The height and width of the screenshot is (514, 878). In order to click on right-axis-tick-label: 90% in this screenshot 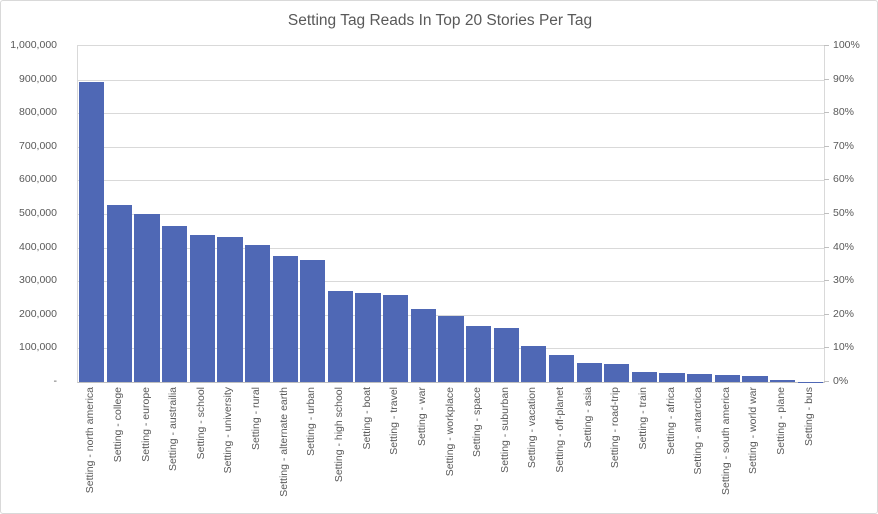, I will do `click(844, 78)`.